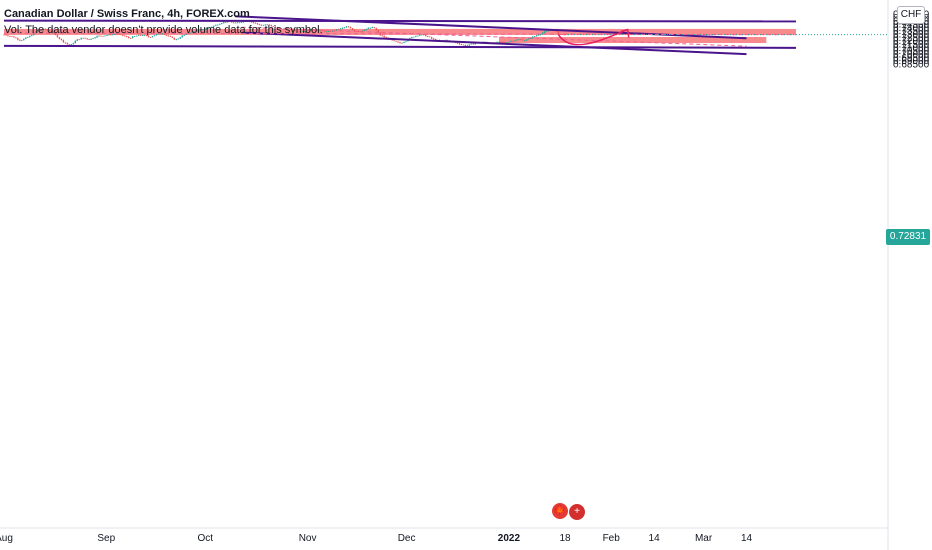 The height and width of the screenshot is (550, 932). Describe the element at coordinates (407, 538) in the screenshot. I see `x-tick-label: Dec` at that location.